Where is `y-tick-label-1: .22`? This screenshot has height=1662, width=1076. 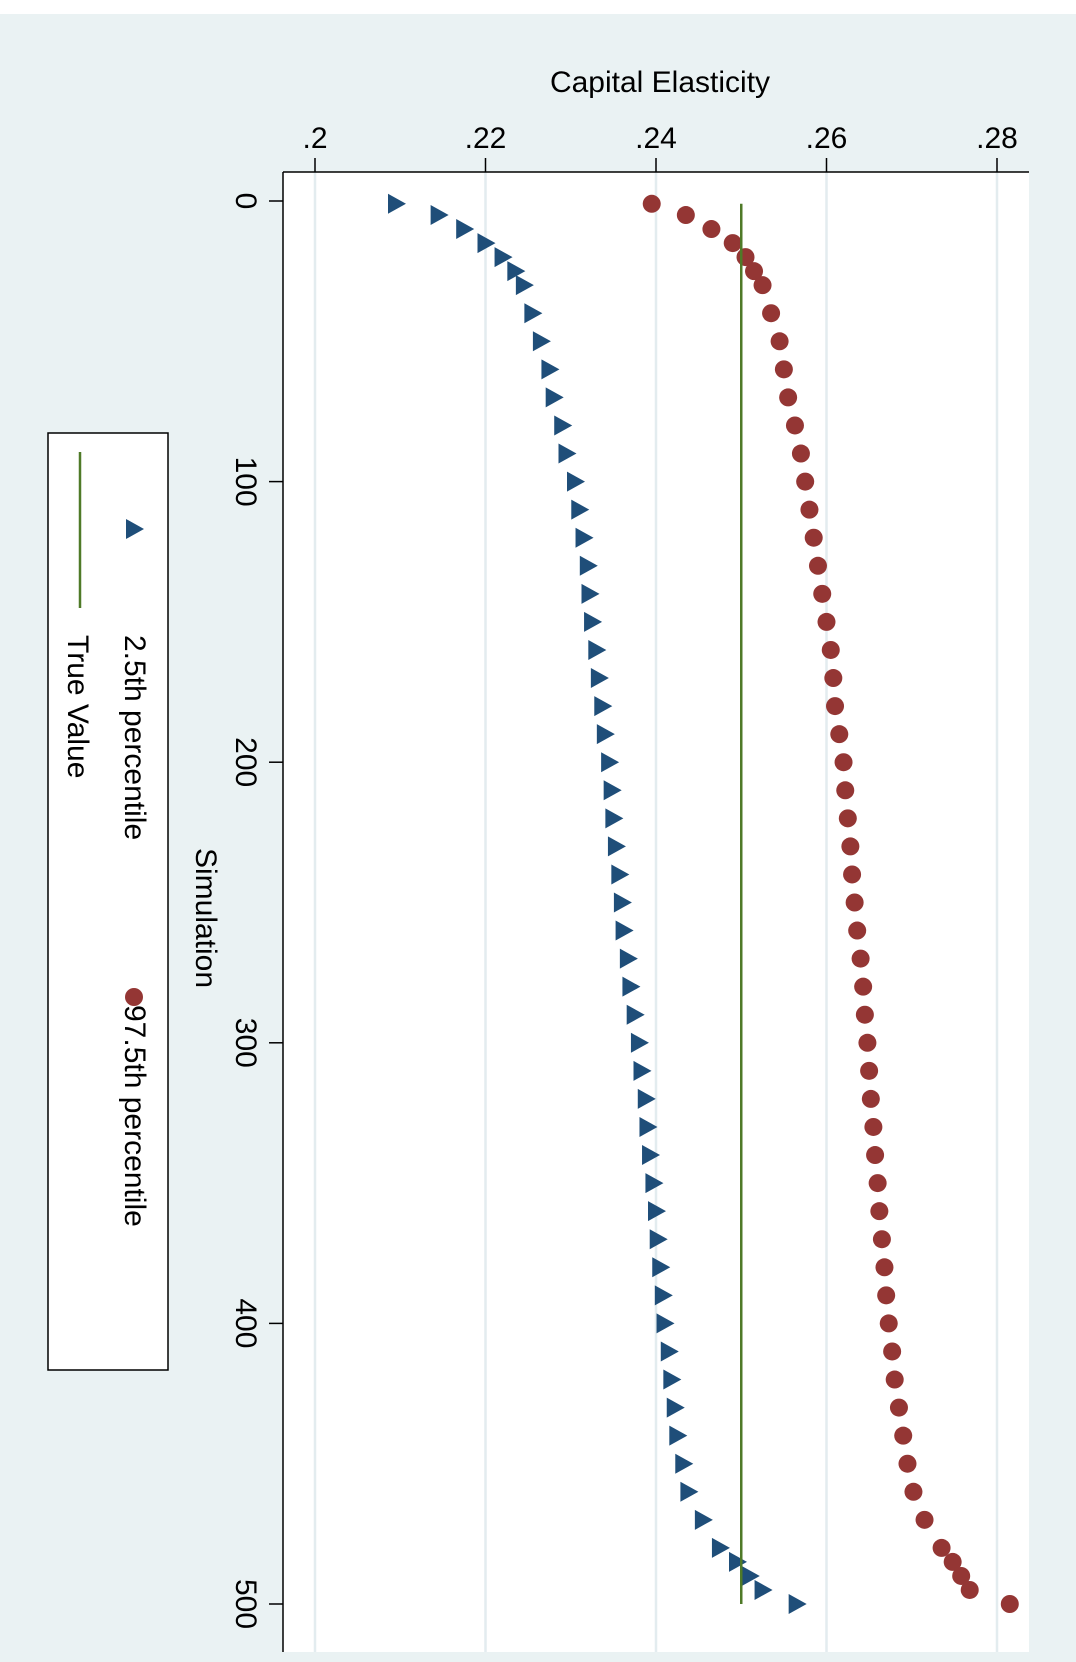 y-tick-label-1: .22 is located at coordinates (486, 138).